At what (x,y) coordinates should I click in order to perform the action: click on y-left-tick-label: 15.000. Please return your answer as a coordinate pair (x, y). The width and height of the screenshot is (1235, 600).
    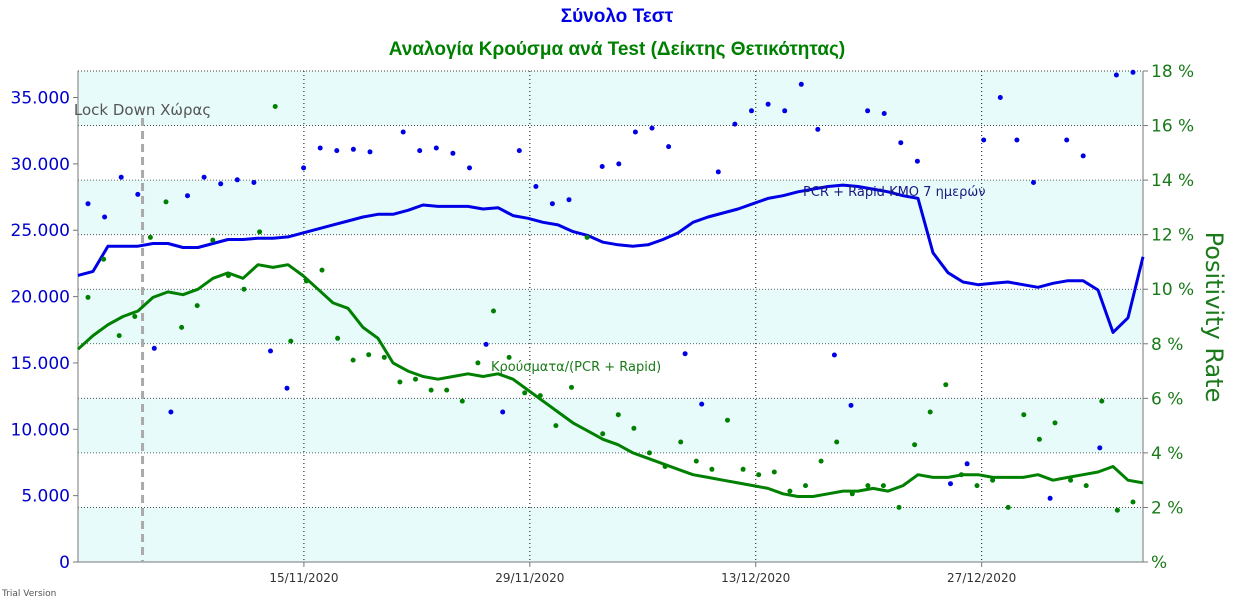
    Looking at the image, I should click on (40, 364).